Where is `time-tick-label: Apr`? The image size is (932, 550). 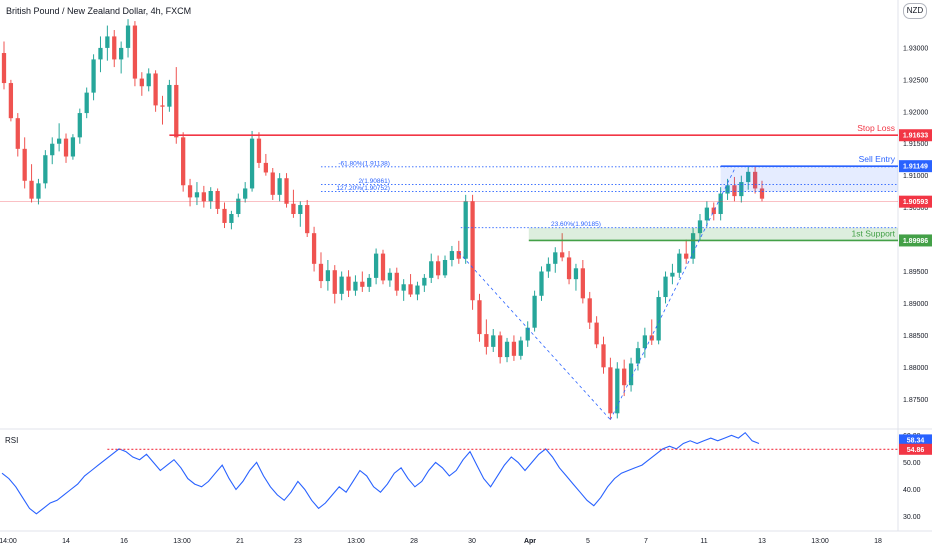
time-tick-label: Apr is located at coordinates (530, 541).